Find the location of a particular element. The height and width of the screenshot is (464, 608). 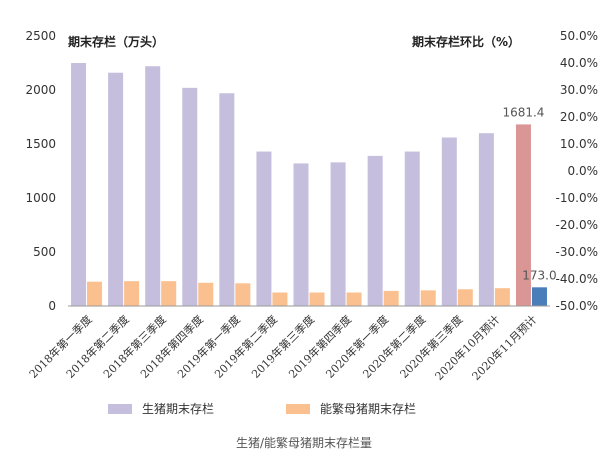

category-label: 2019年第三季度 is located at coordinates (283, 346).